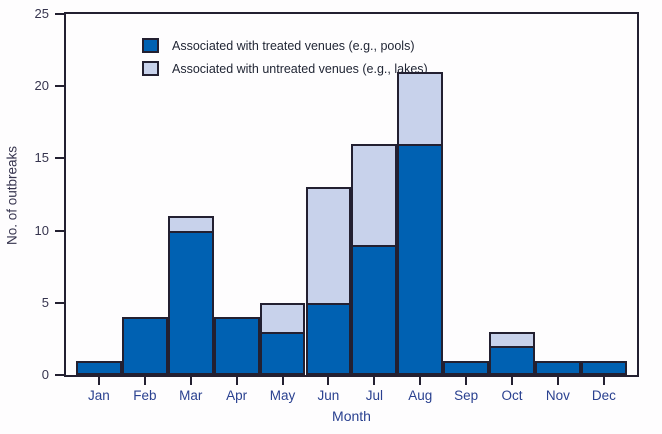 This screenshot has width=662, height=434. I want to click on bar-oct-untreated, so click(512, 340).